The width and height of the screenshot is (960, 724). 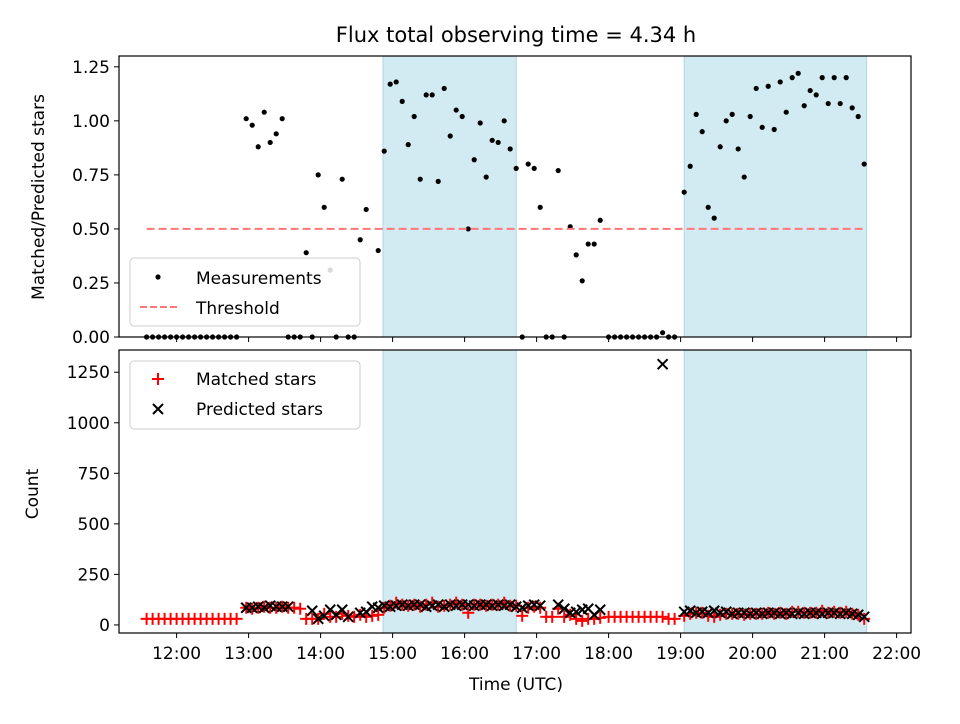 What do you see at coordinates (245, 292) in the screenshot?
I see `top-legend: Measurements Threshold` at bounding box center [245, 292].